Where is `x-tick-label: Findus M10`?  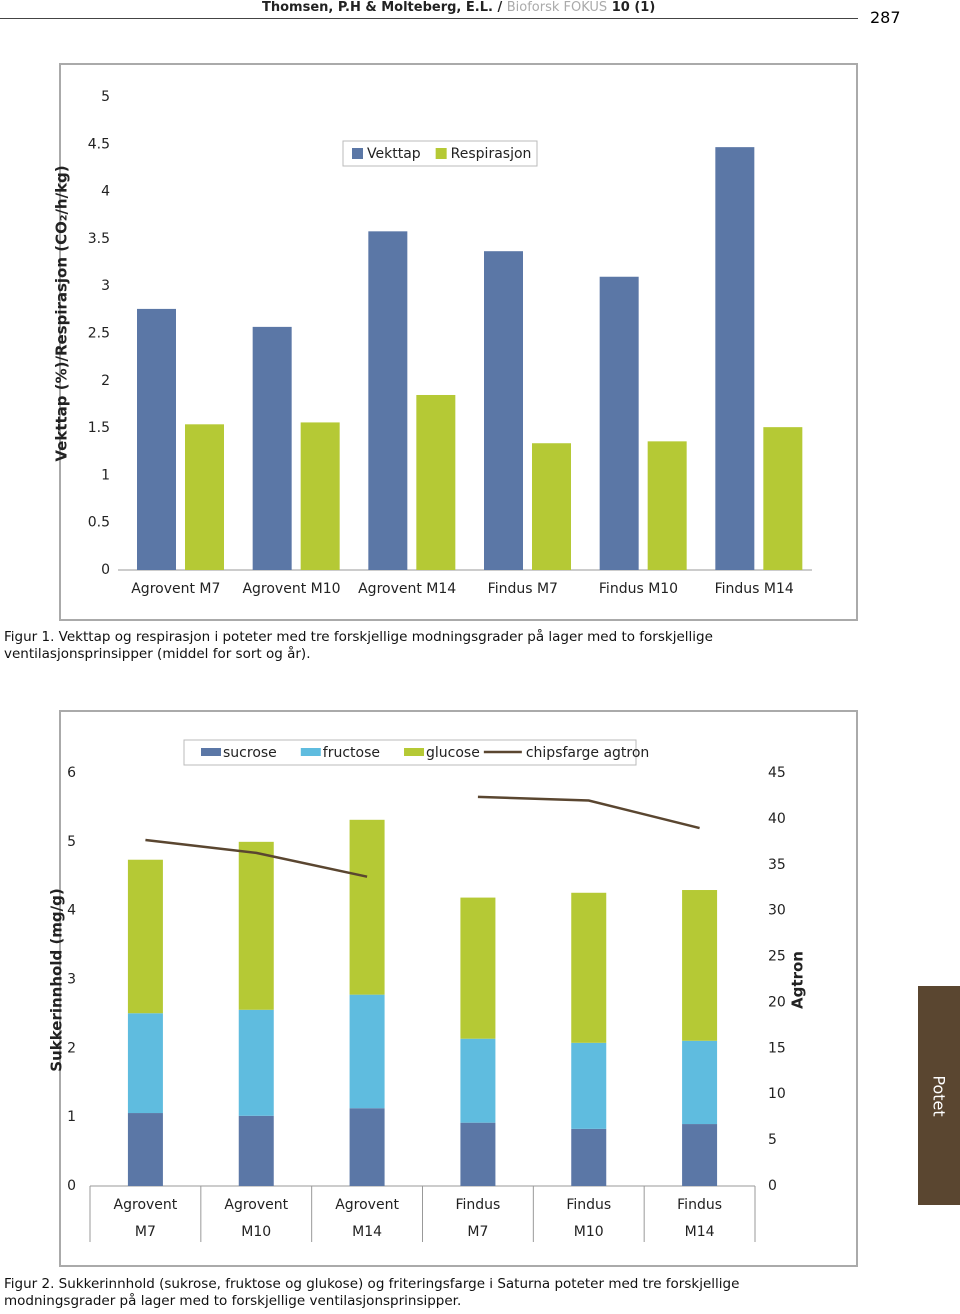 x-tick-label: Findus M10 is located at coordinates (638, 589).